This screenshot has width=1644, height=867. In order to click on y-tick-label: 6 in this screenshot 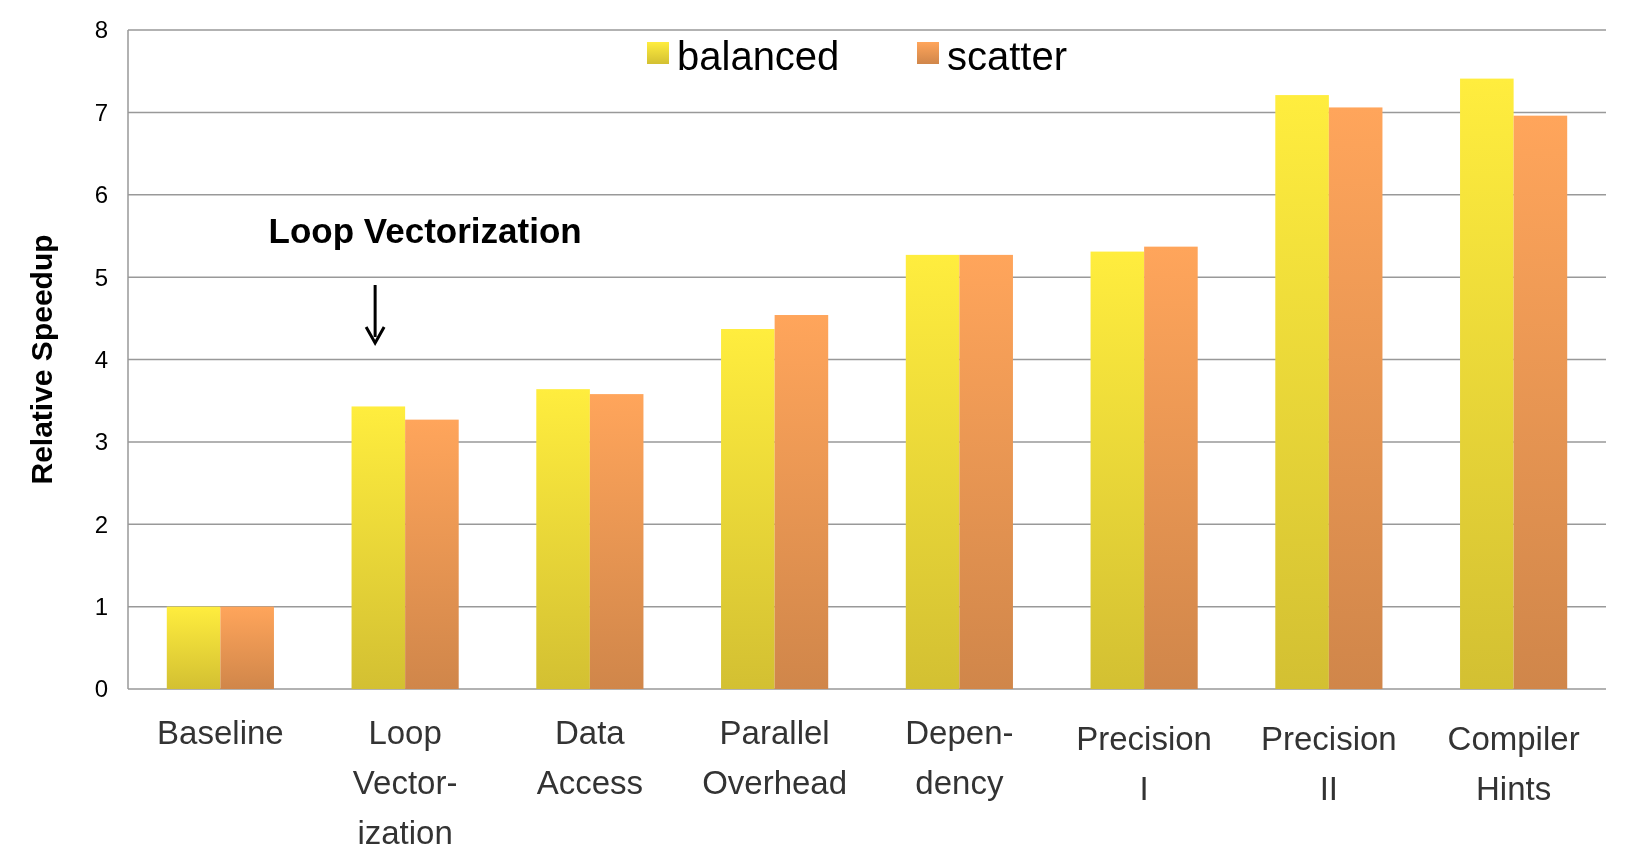, I will do `click(101, 195)`.